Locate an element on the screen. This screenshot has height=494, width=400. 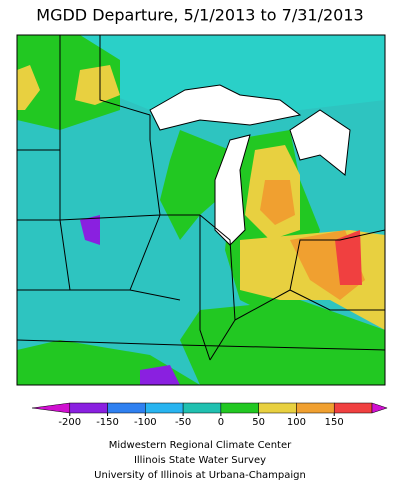
colorbar-label: -150 is located at coordinates (107, 422).